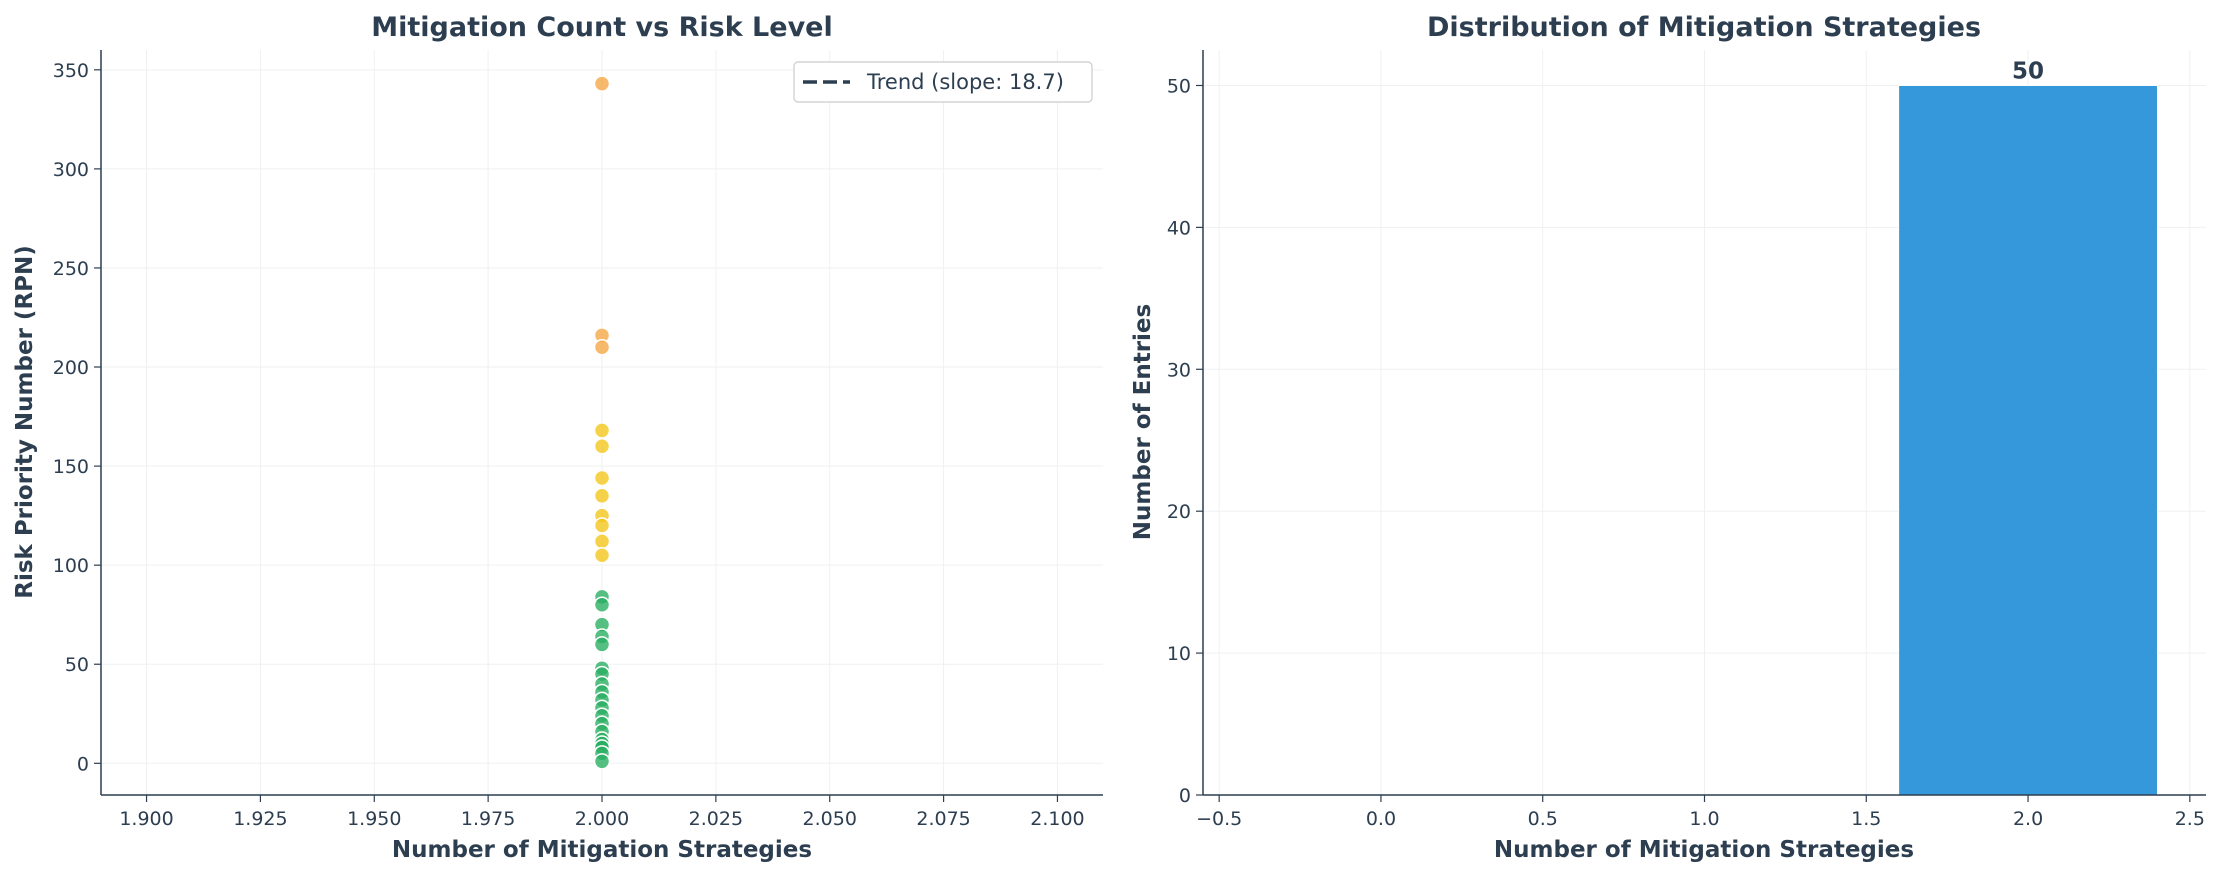 The height and width of the screenshot is (876, 2223). I want to click on scatter-x-tick-label: 1.900, so click(146, 819).